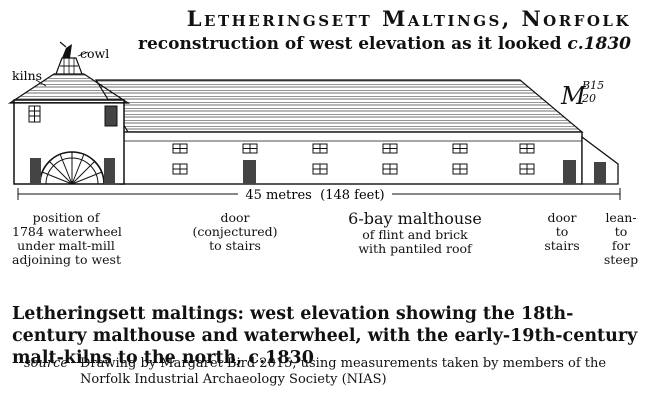  Describe the element at coordinates (566, 18) in the screenshot. I see `title-county: , Norfolk` at that location.